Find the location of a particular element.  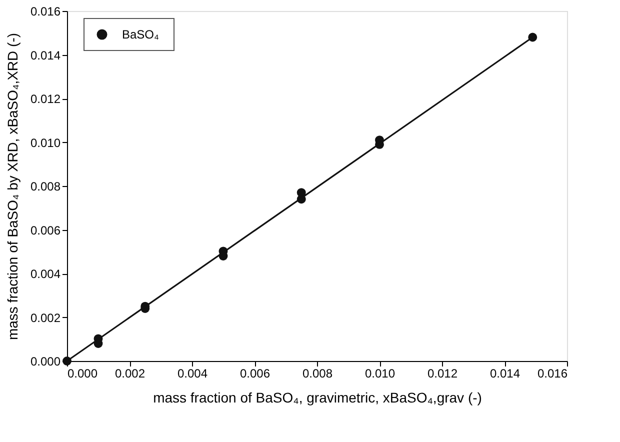

y-tick-label: 0.012 is located at coordinates (45, 99).